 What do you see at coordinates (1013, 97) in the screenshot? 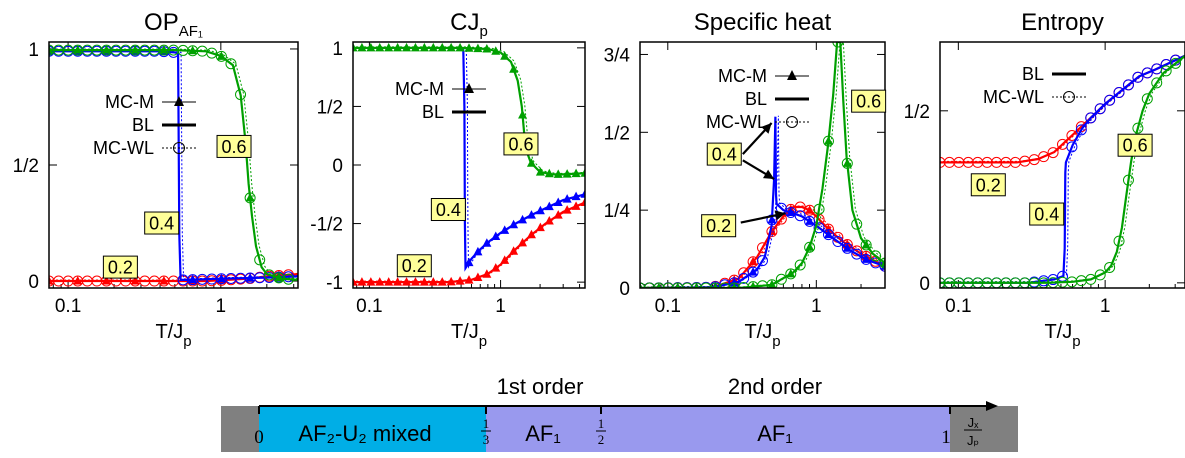
I see `legend-label: MC-WL` at bounding box center [1013, 97].